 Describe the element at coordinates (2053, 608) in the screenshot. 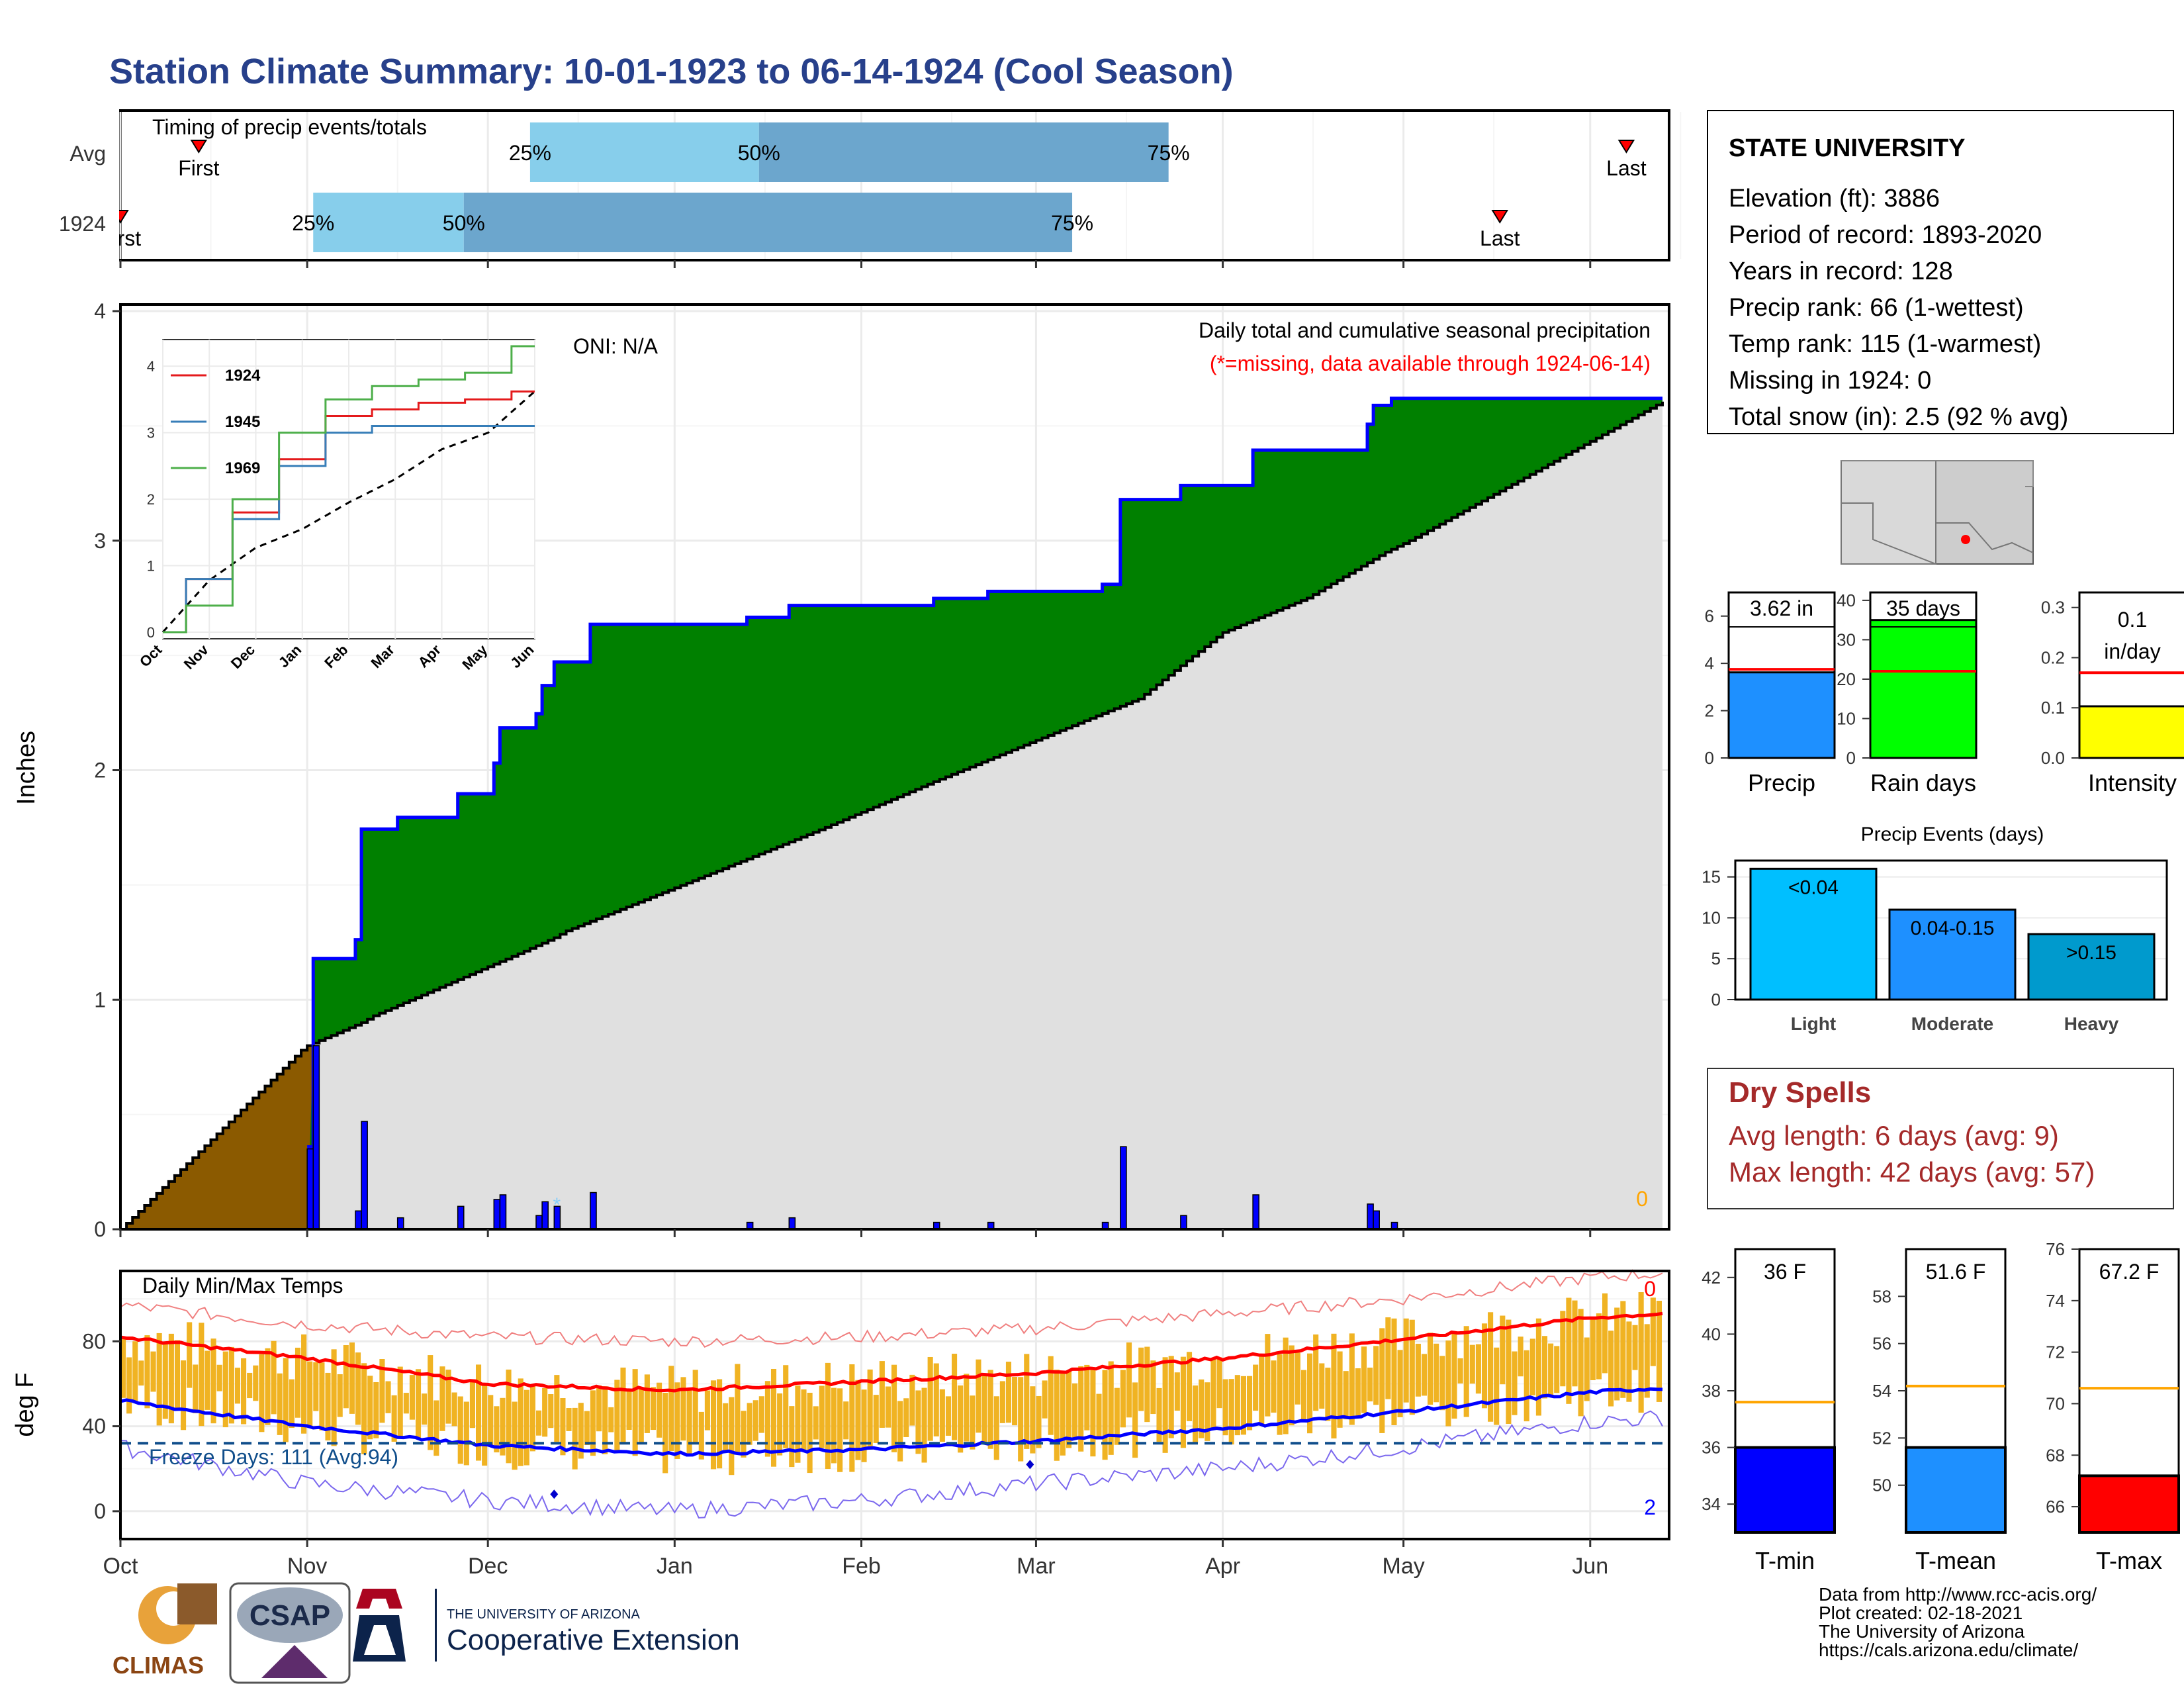

I see `summary-ytick-label: 0.3` at that location.